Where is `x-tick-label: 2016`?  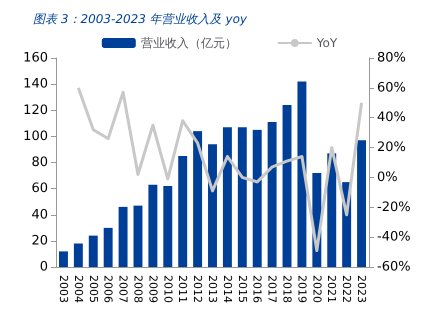
x-tick-label: 2016 is located at coordinates (257, 289).